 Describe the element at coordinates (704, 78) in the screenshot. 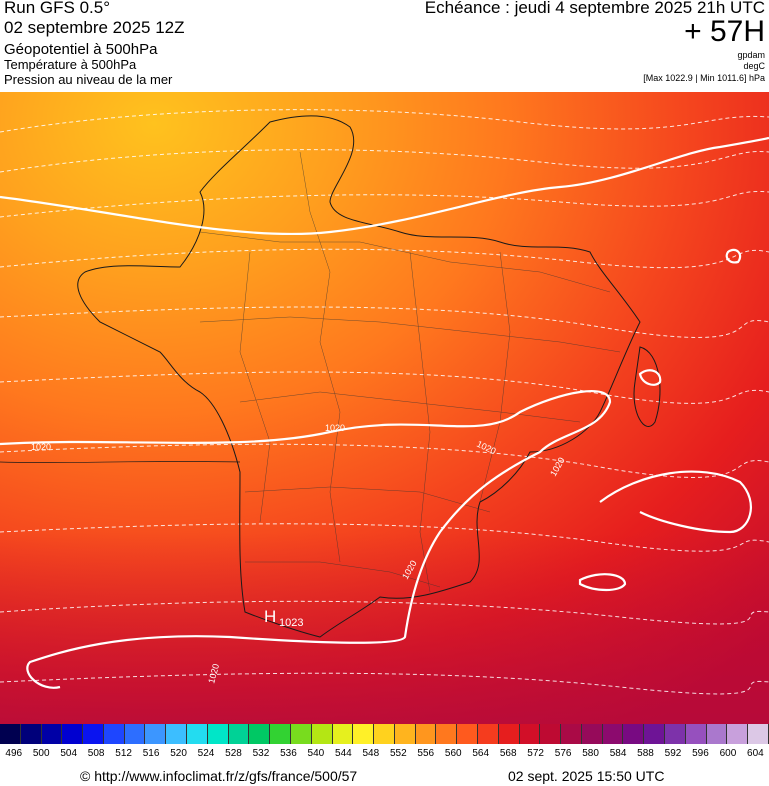

I see `pressure-max-min: [Max 1022.9 | Min 1011.6] hPa` at that location.